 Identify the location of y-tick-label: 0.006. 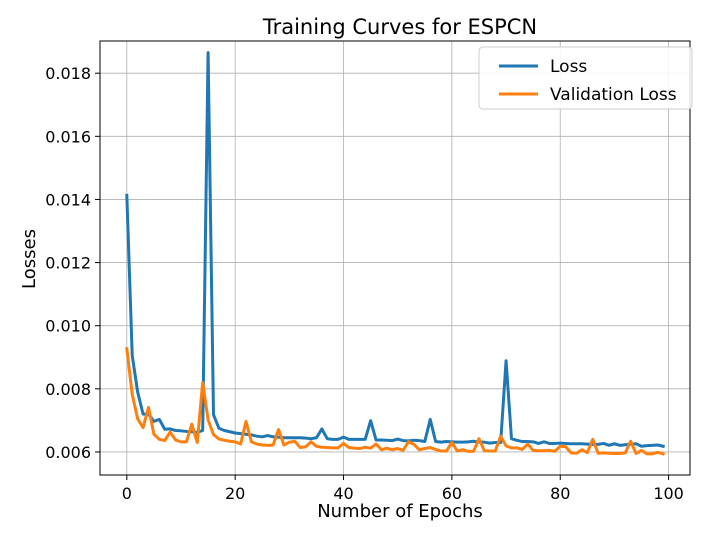
(68, 452).